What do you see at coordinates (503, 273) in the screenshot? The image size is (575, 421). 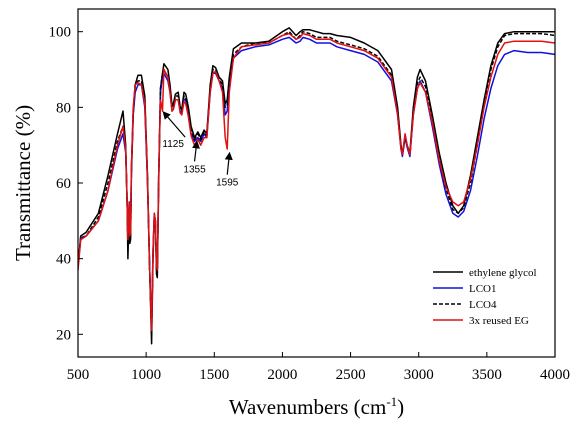 I see `legend-label: ethylene glycol` at bounding box center [503, 273].